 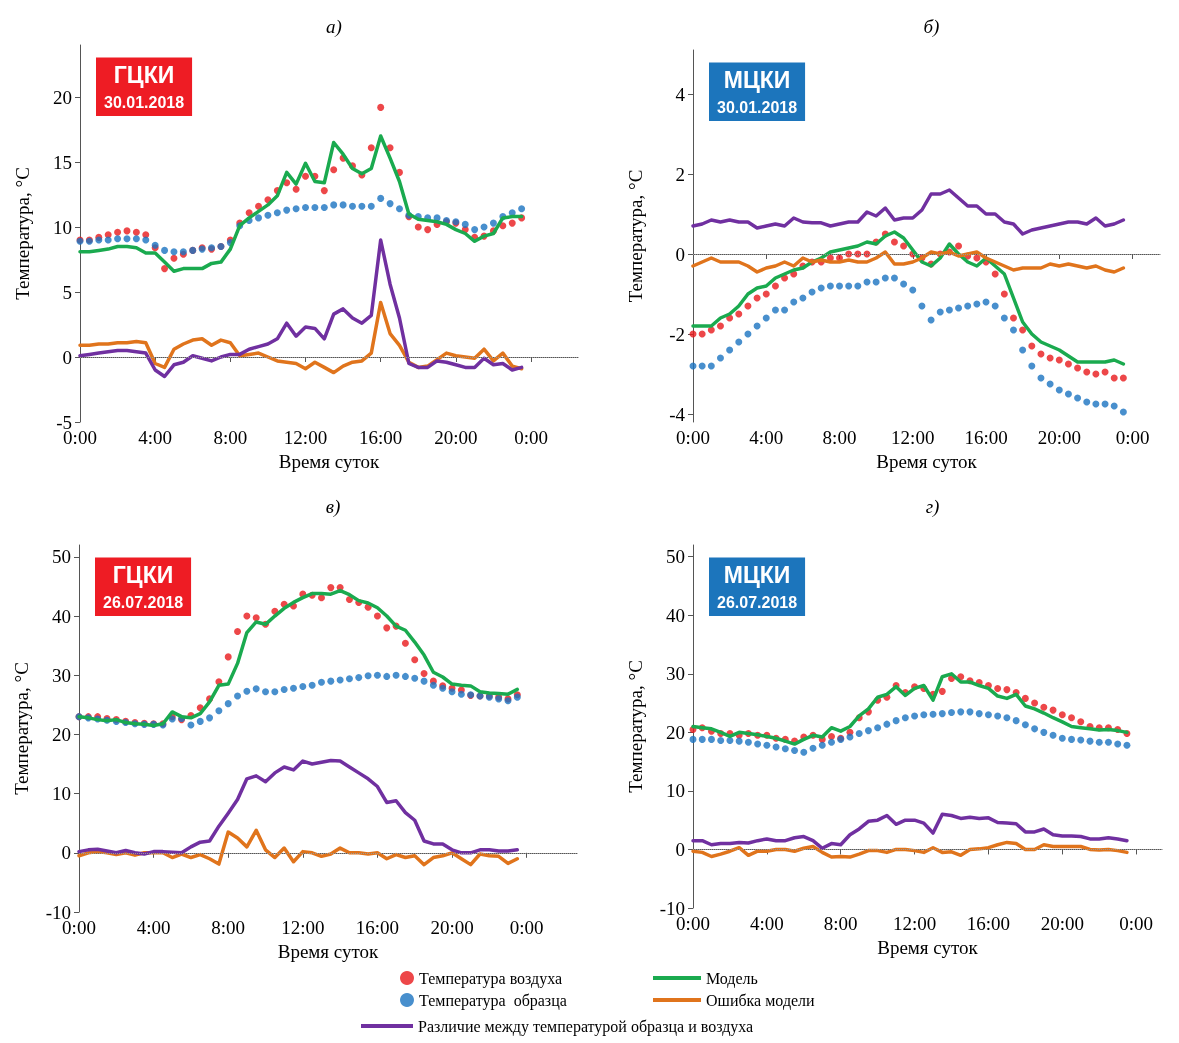 I want to click on legend-label: Температура образца, so click(x=493, y=1000).